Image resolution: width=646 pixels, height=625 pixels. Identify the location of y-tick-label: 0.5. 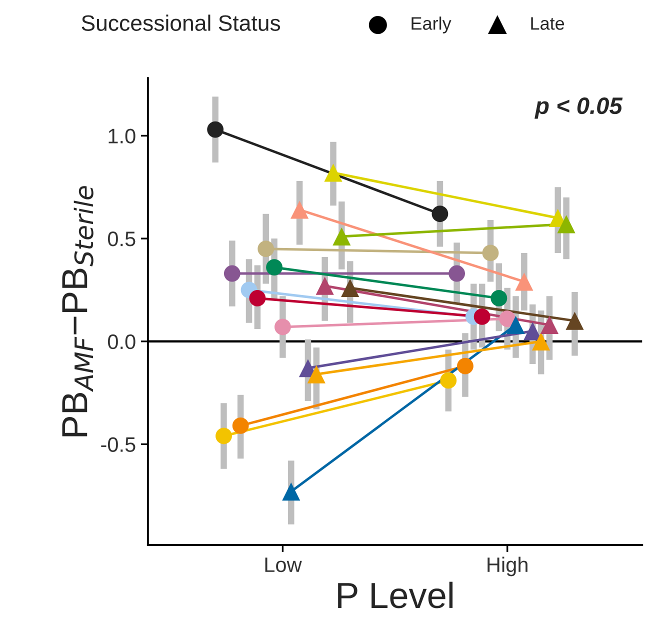
(122, 239).